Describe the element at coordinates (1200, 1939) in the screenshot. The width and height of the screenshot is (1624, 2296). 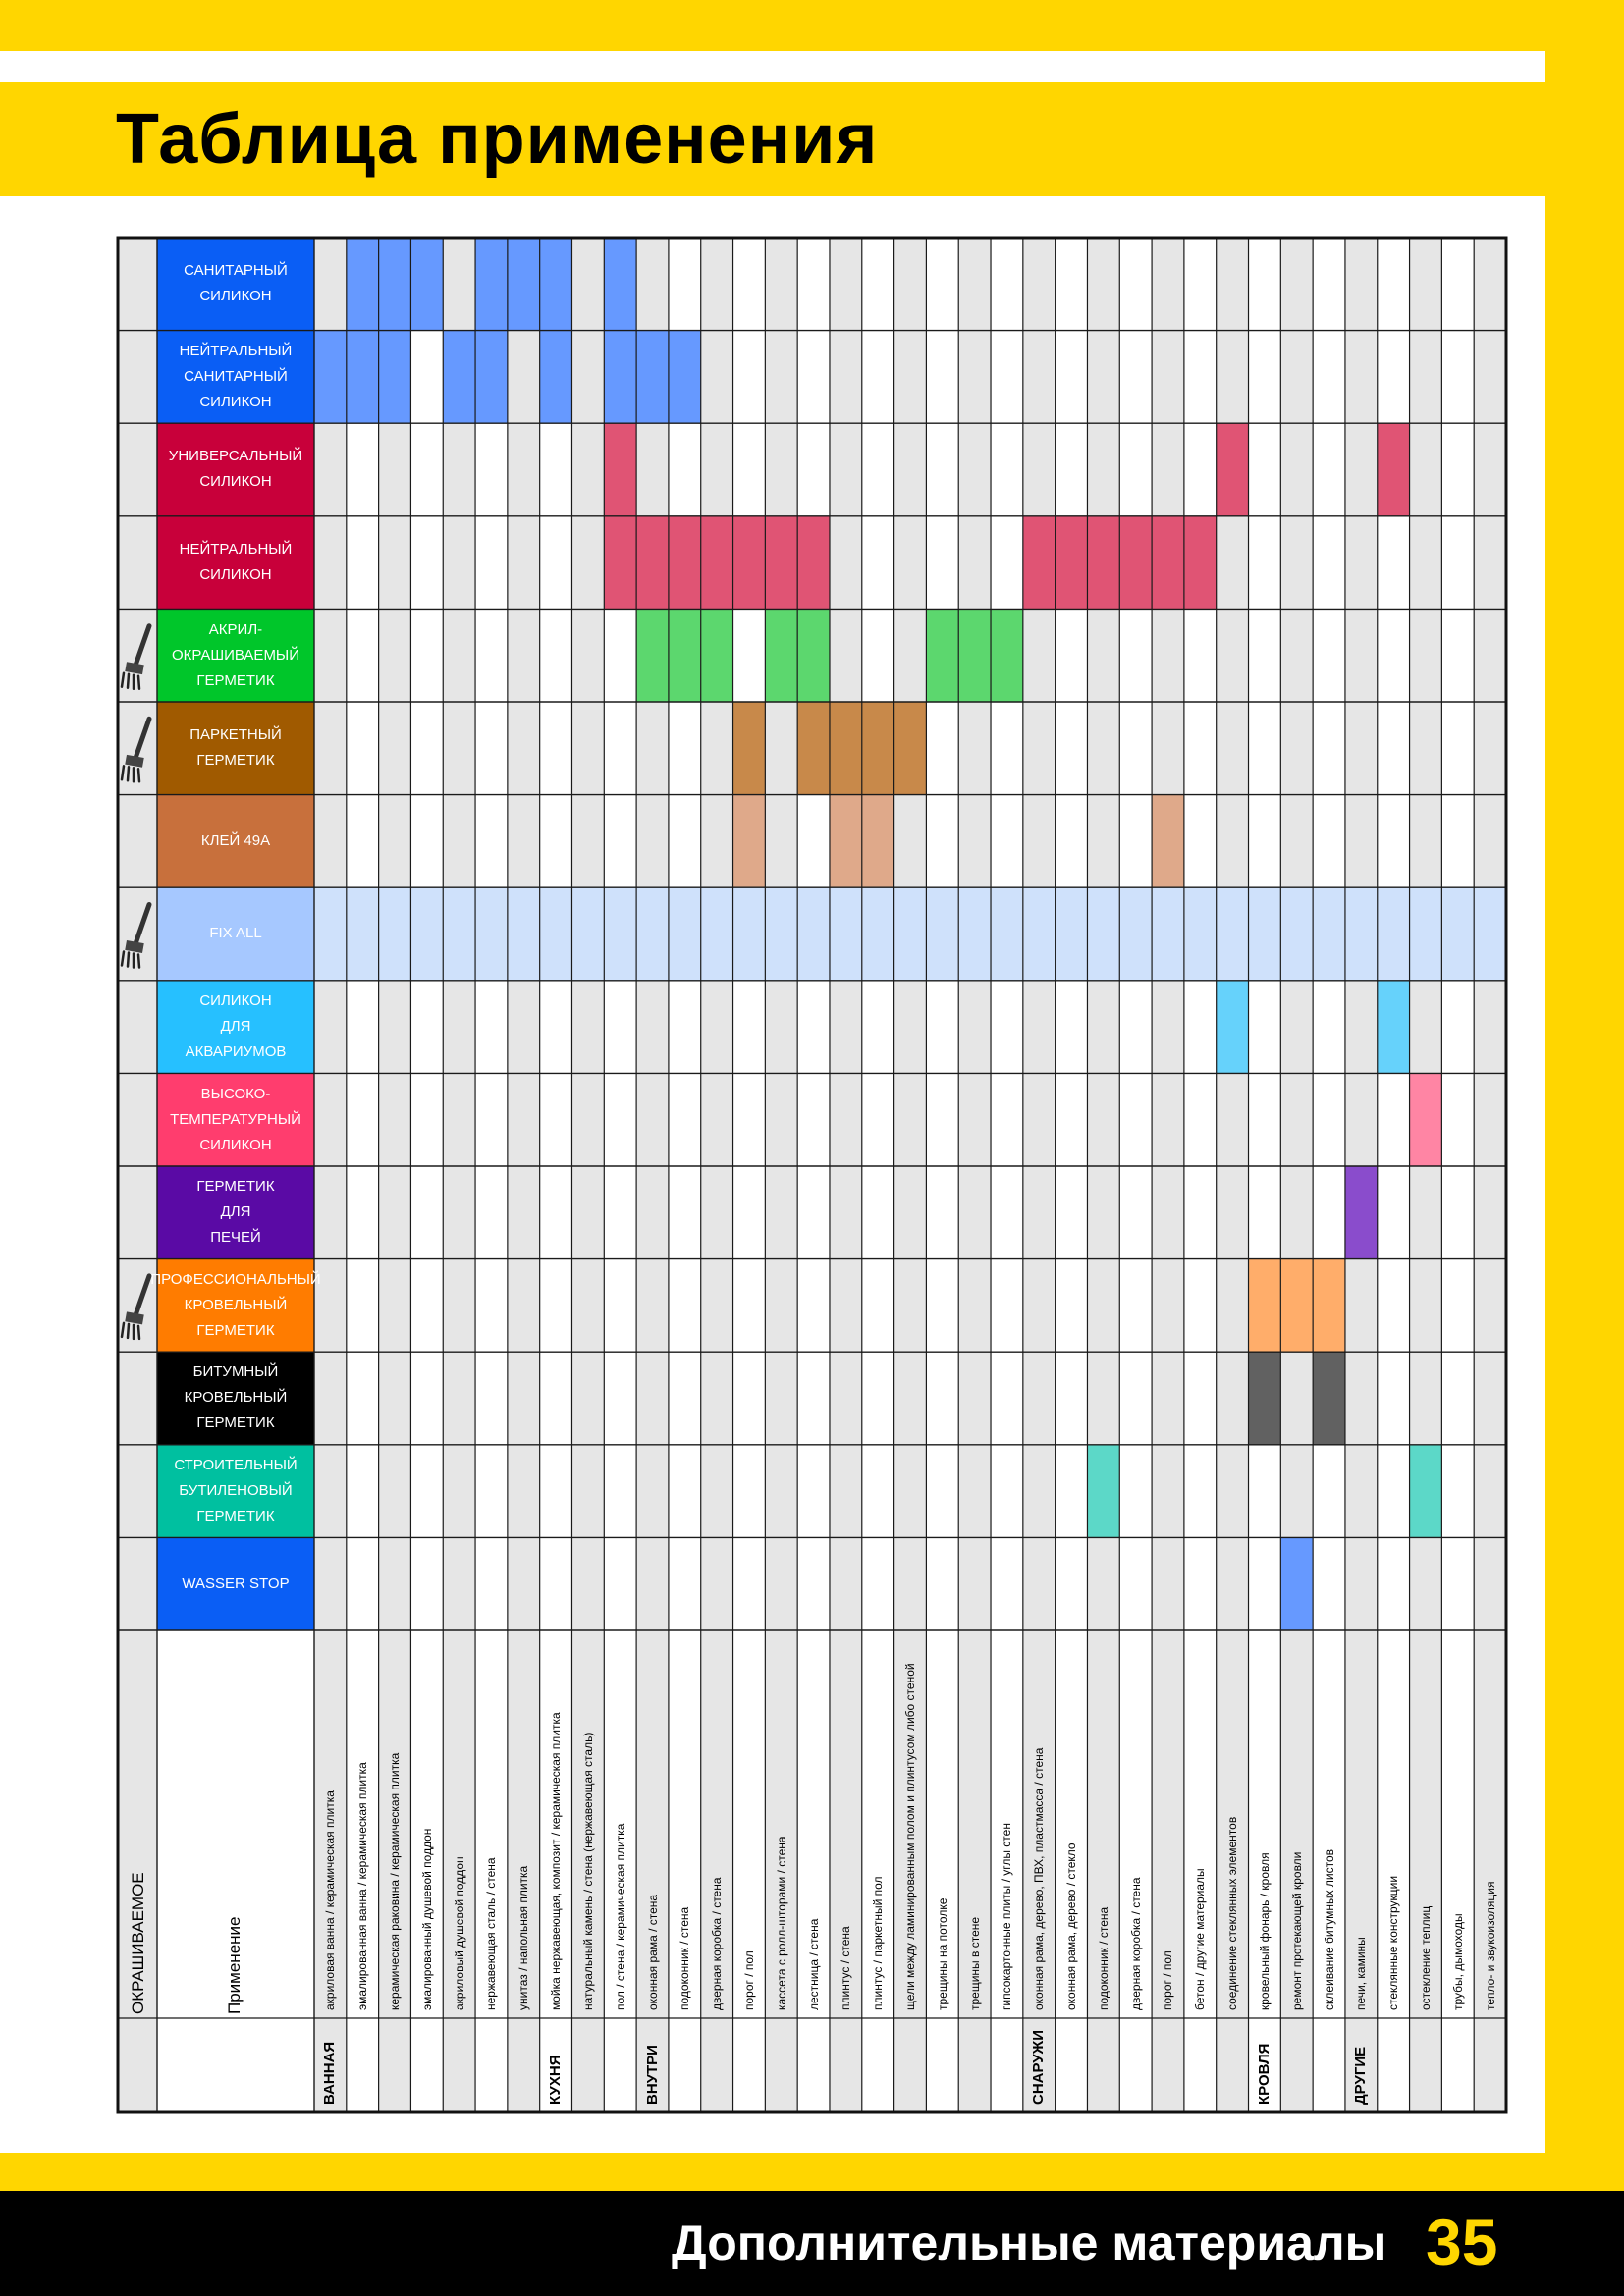
I see `application-label: бетон / другие материалы` at that location.